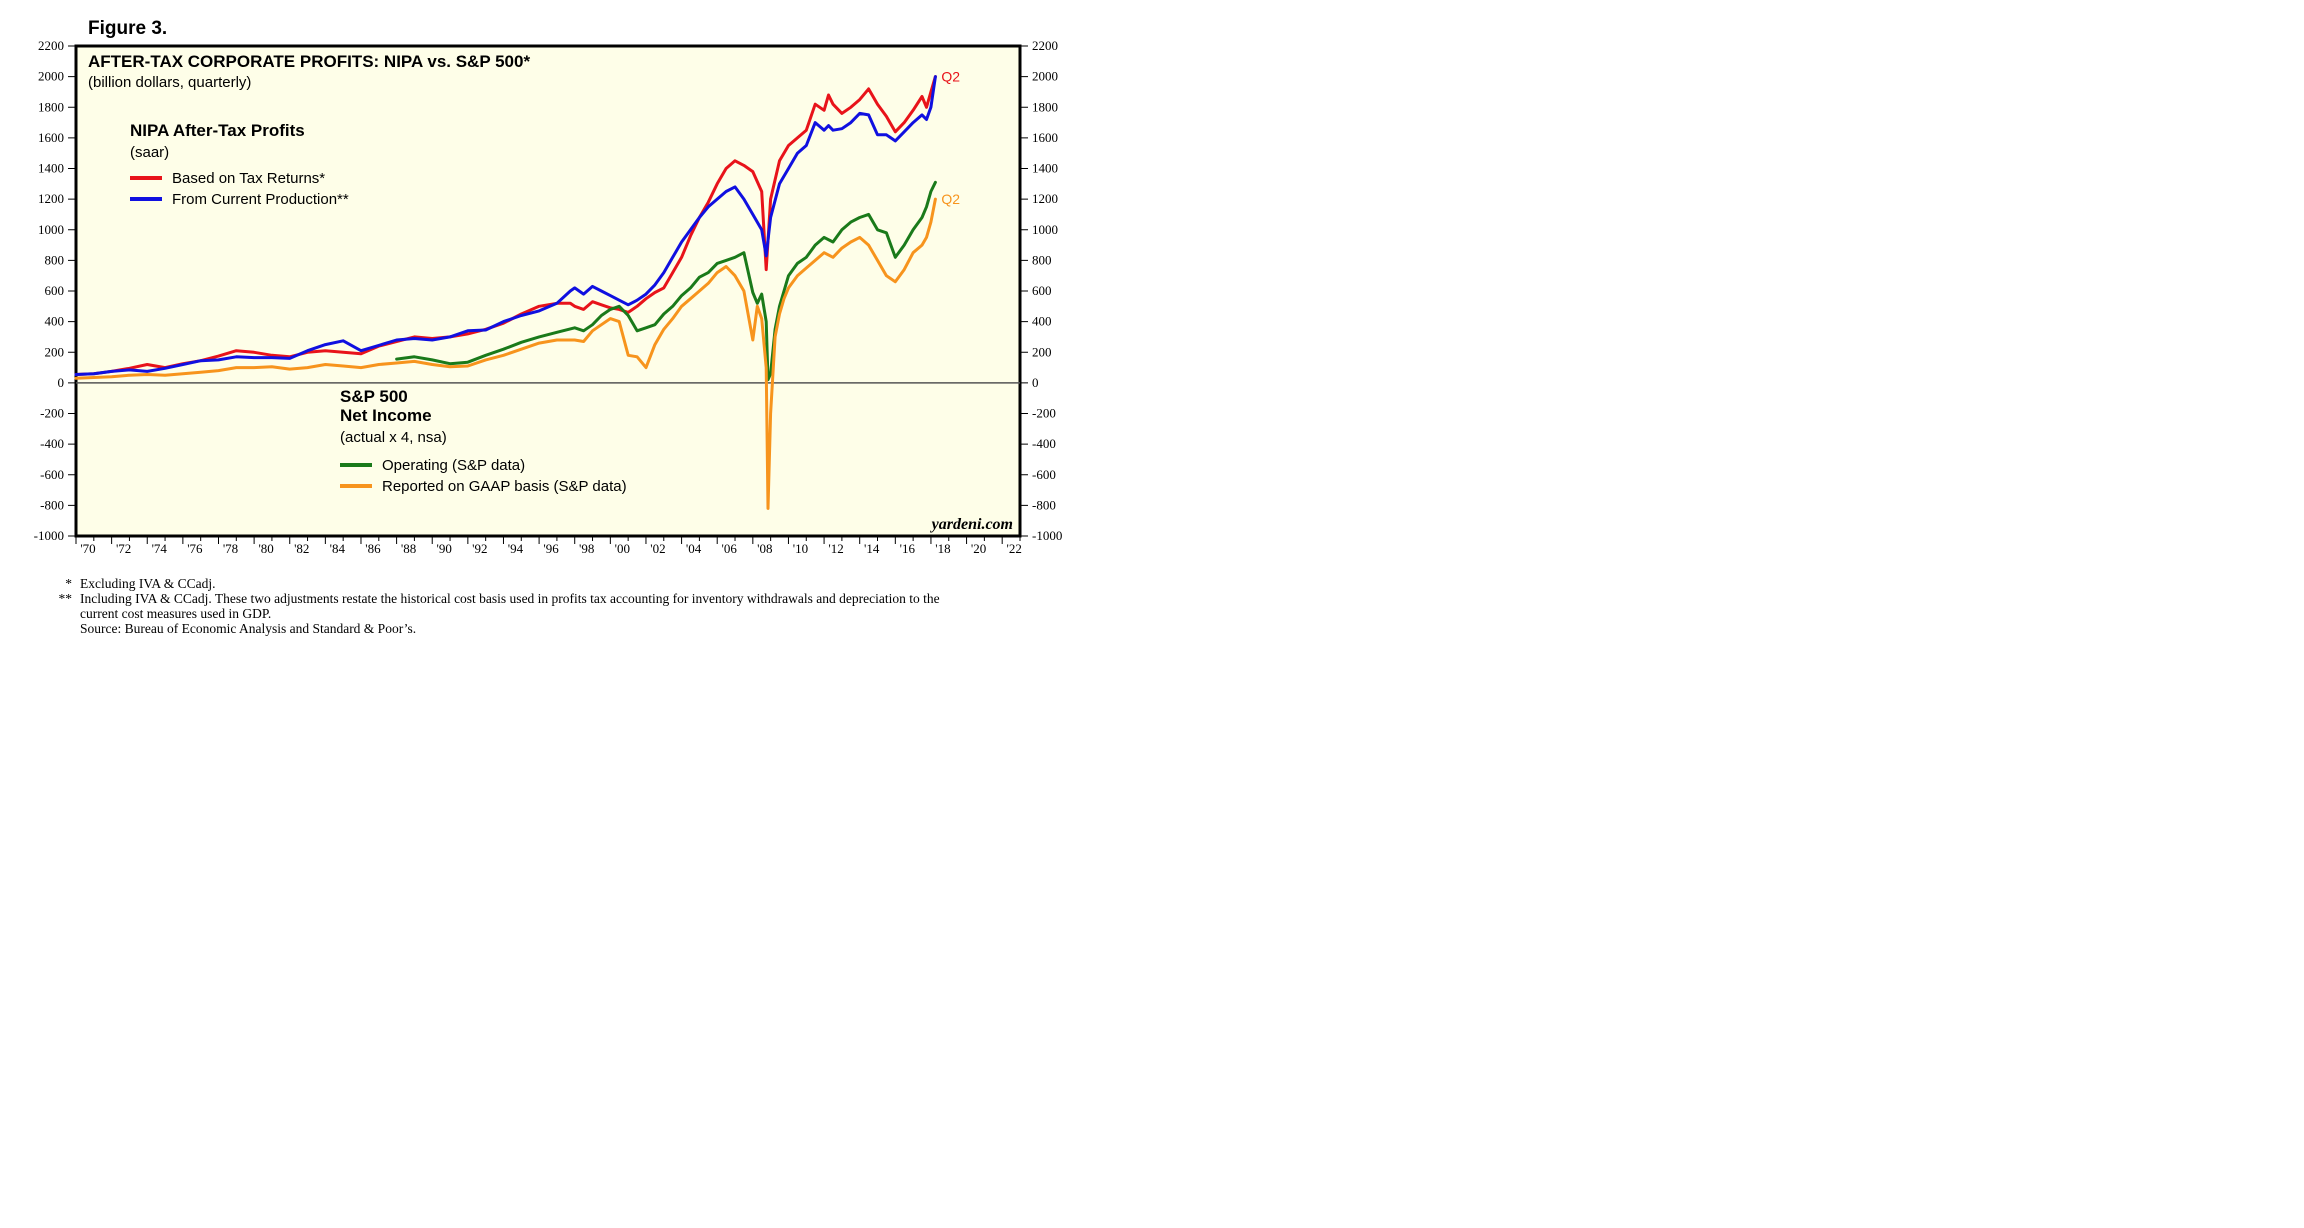 The width and height of the screenshot is (2304, 1228). What do you see at coordinates (65, 628) in the screenshot?
I see `footnote-source-mark` at bounding box center [65, 628].